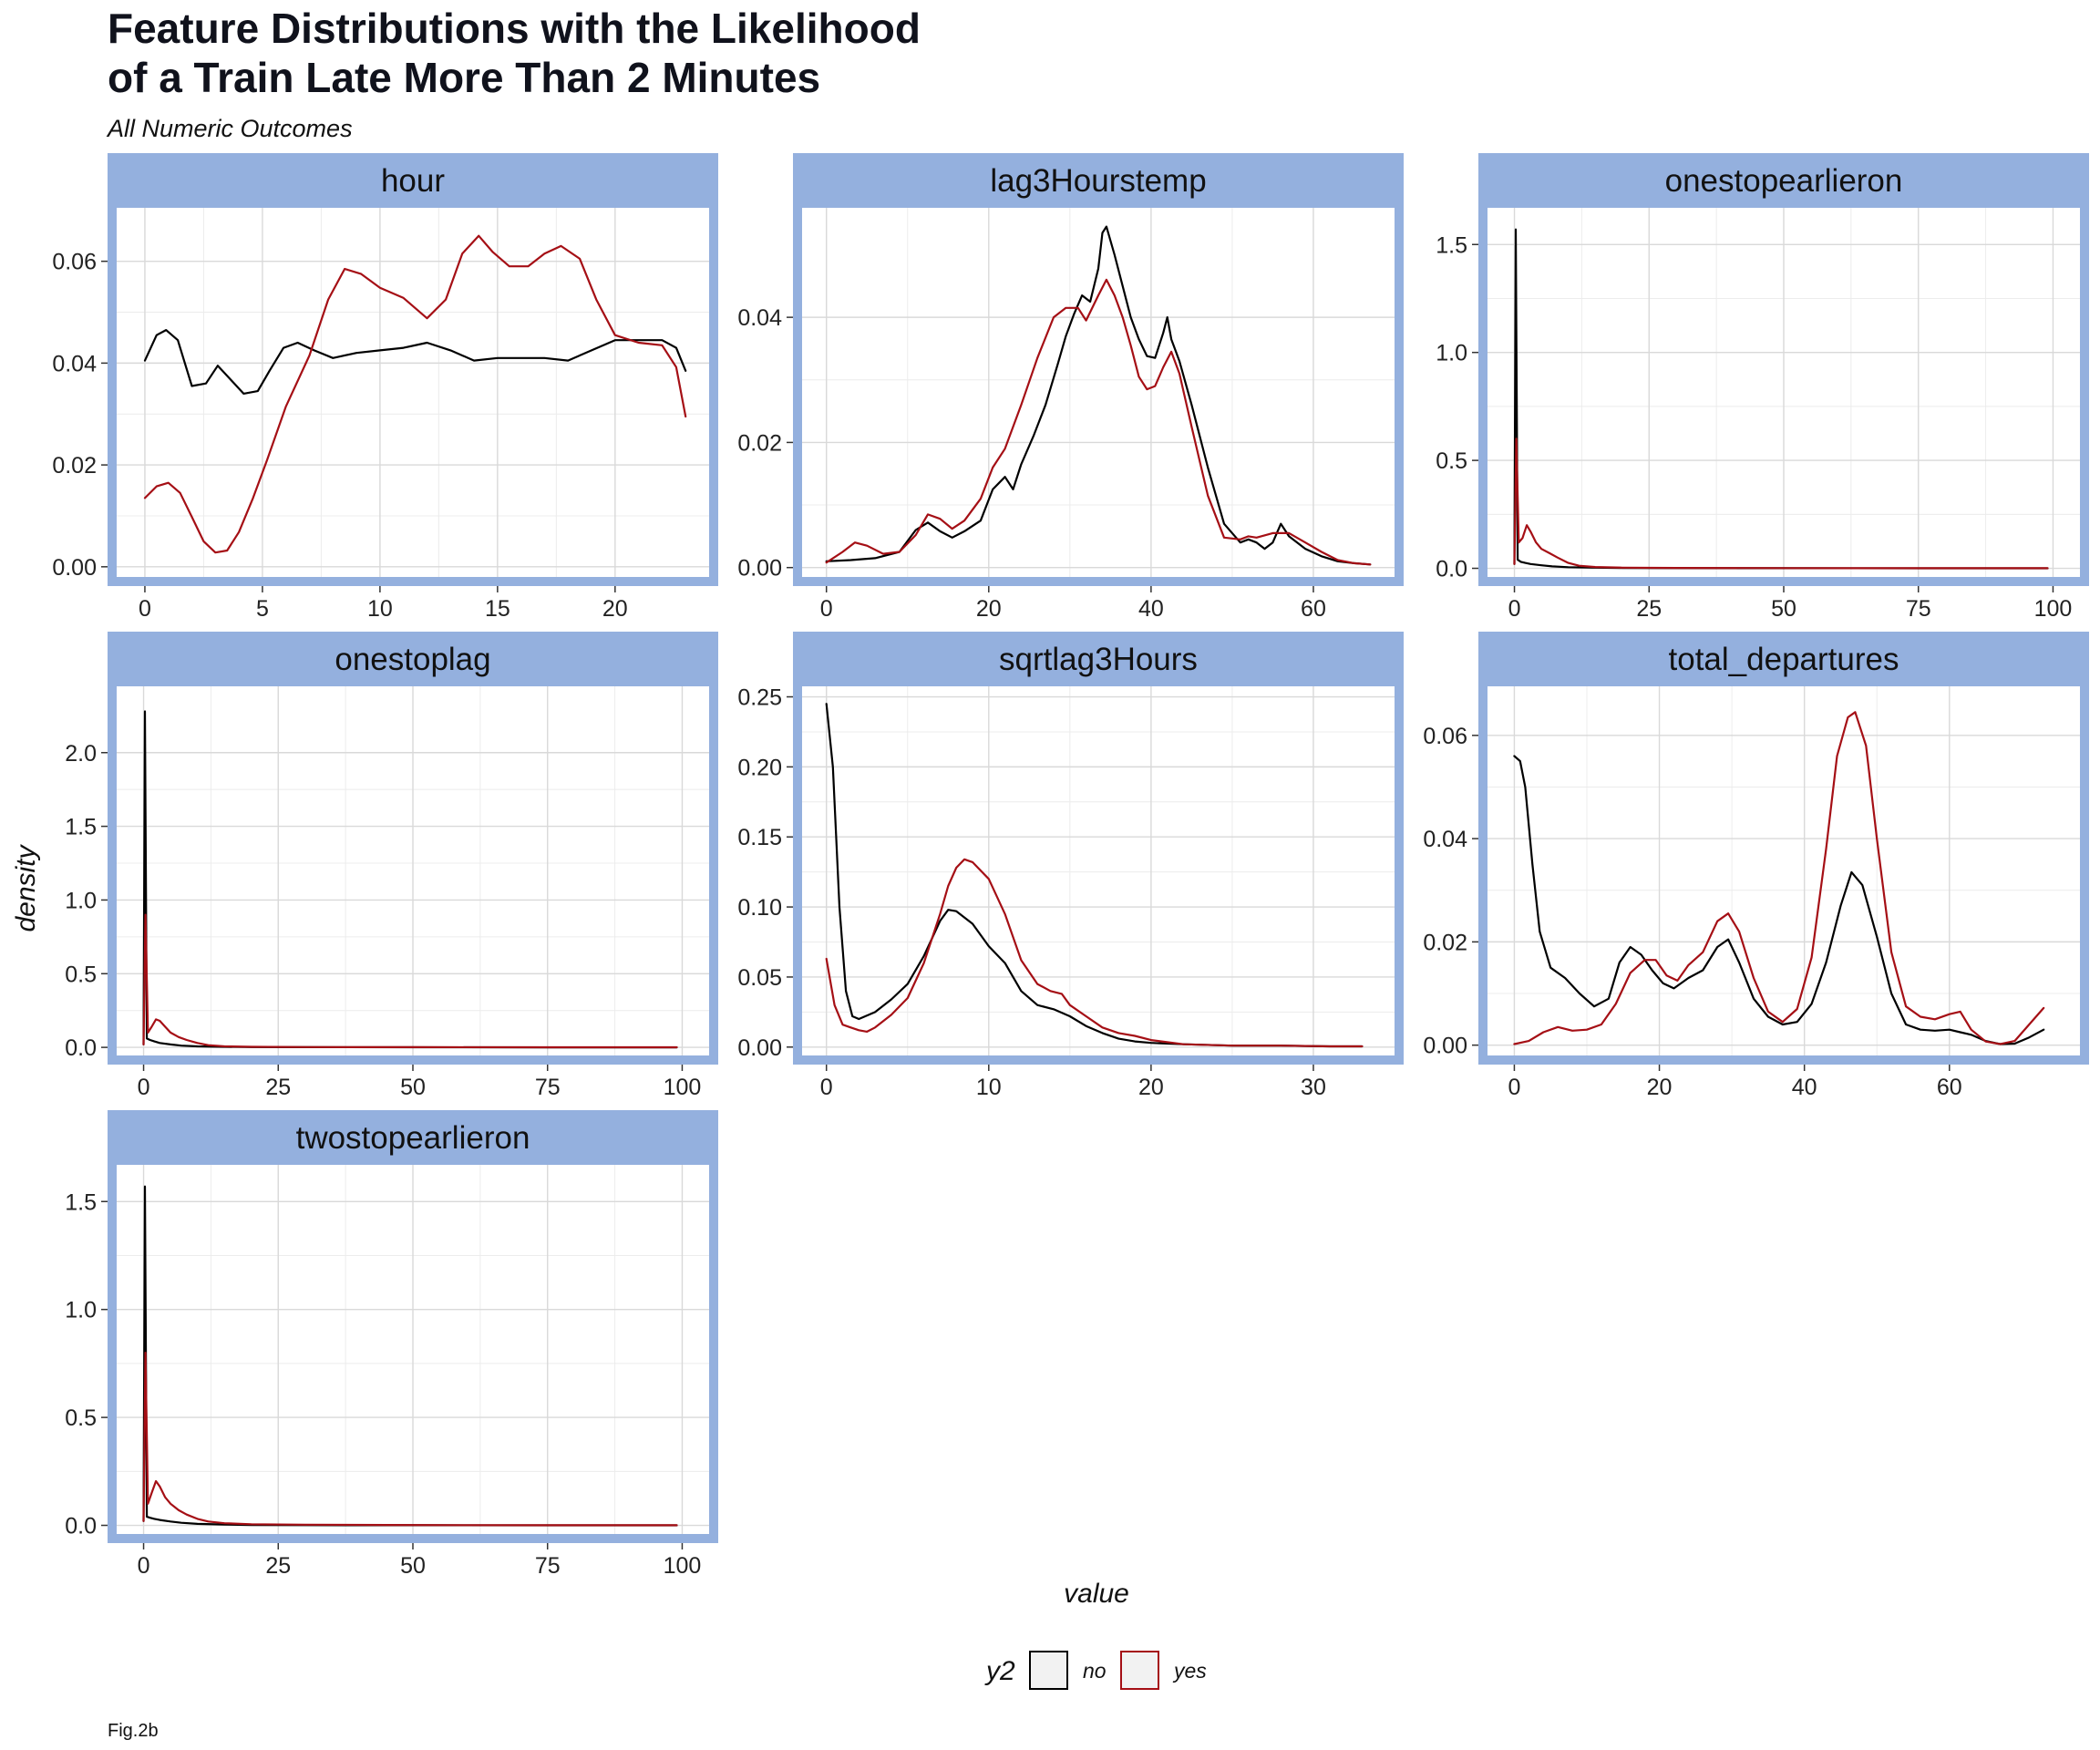 Image resolution: width=2100 pixels, height=1750 pixels. Describe the element at coordinates (497, 609) in the screenshot. I see `x-tick-label: 15` at that location.